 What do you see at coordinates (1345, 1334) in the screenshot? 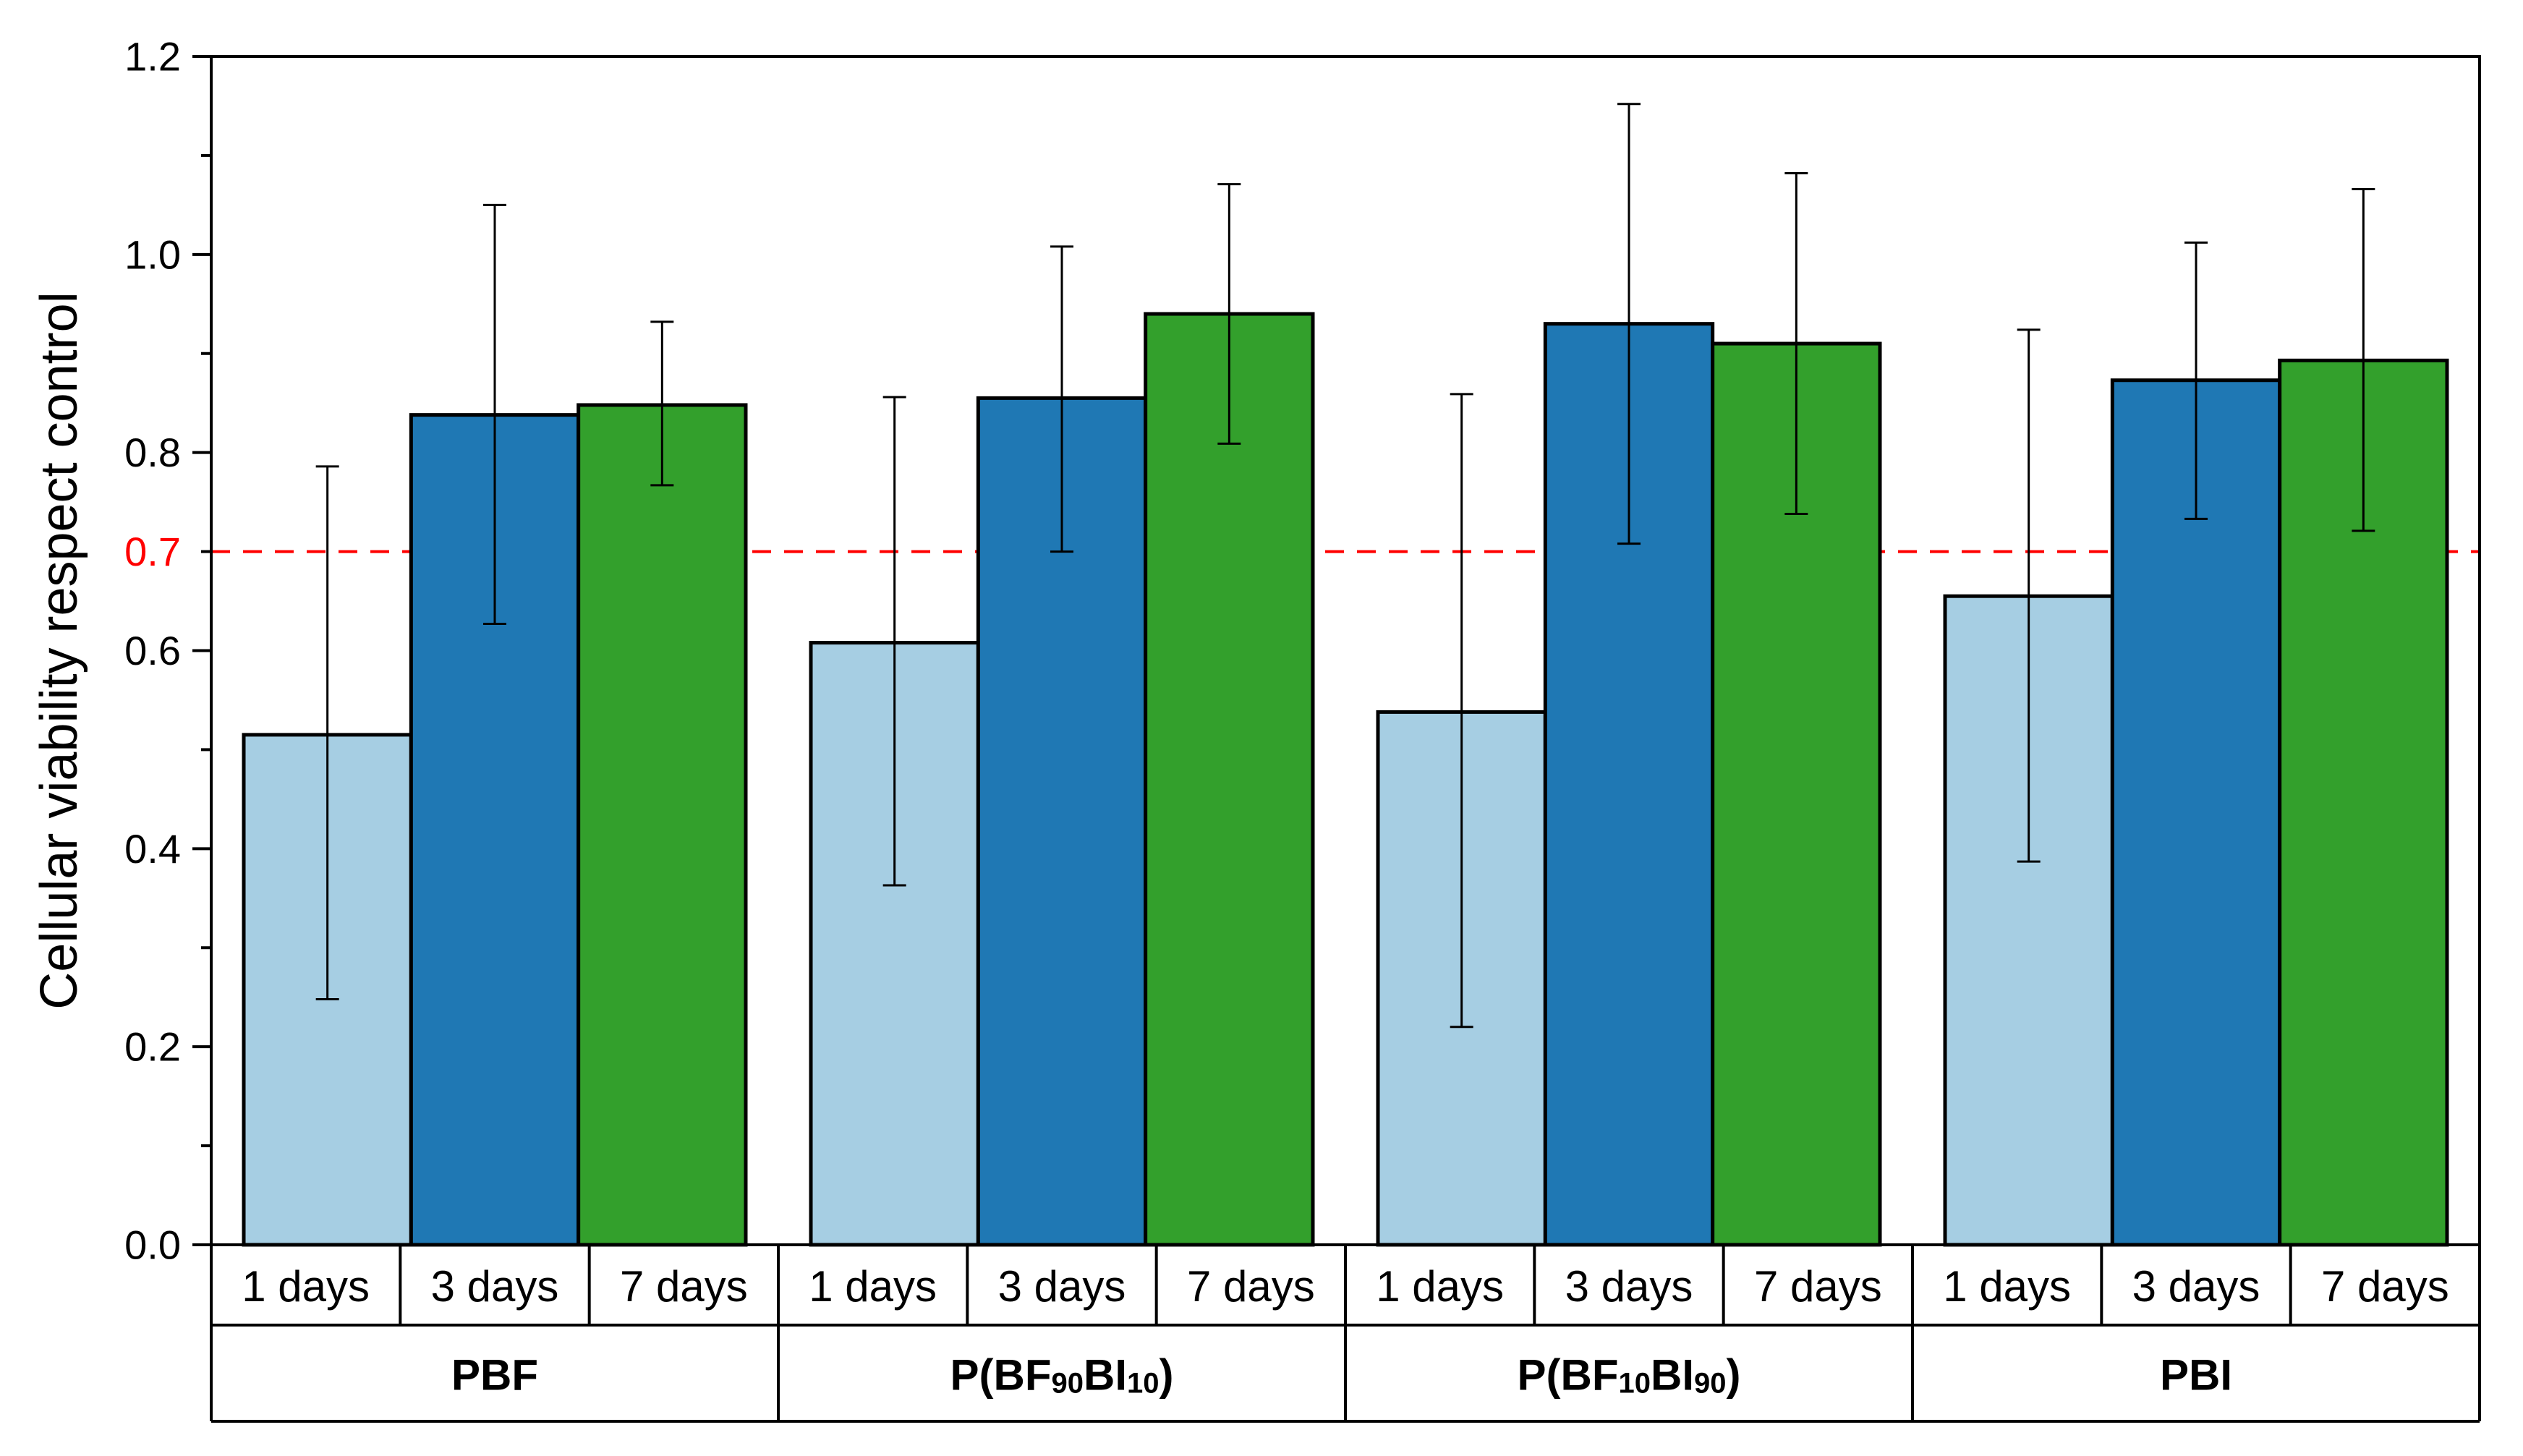
I see `category-table-layer` at bounding box center [1345, 1334].